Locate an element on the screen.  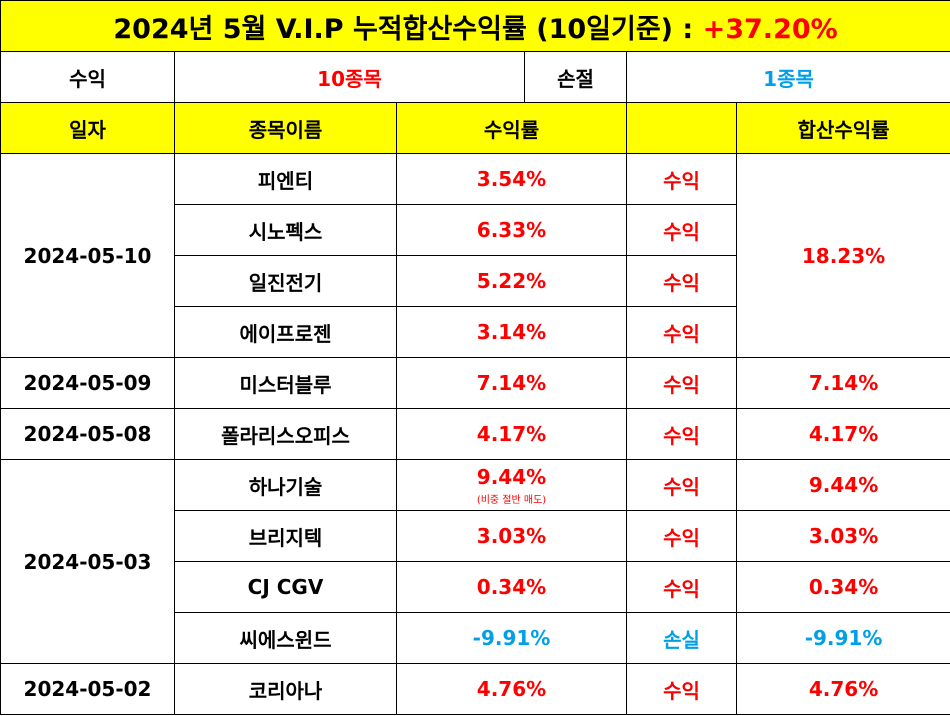
header-result is located at coordinates (681, 128).